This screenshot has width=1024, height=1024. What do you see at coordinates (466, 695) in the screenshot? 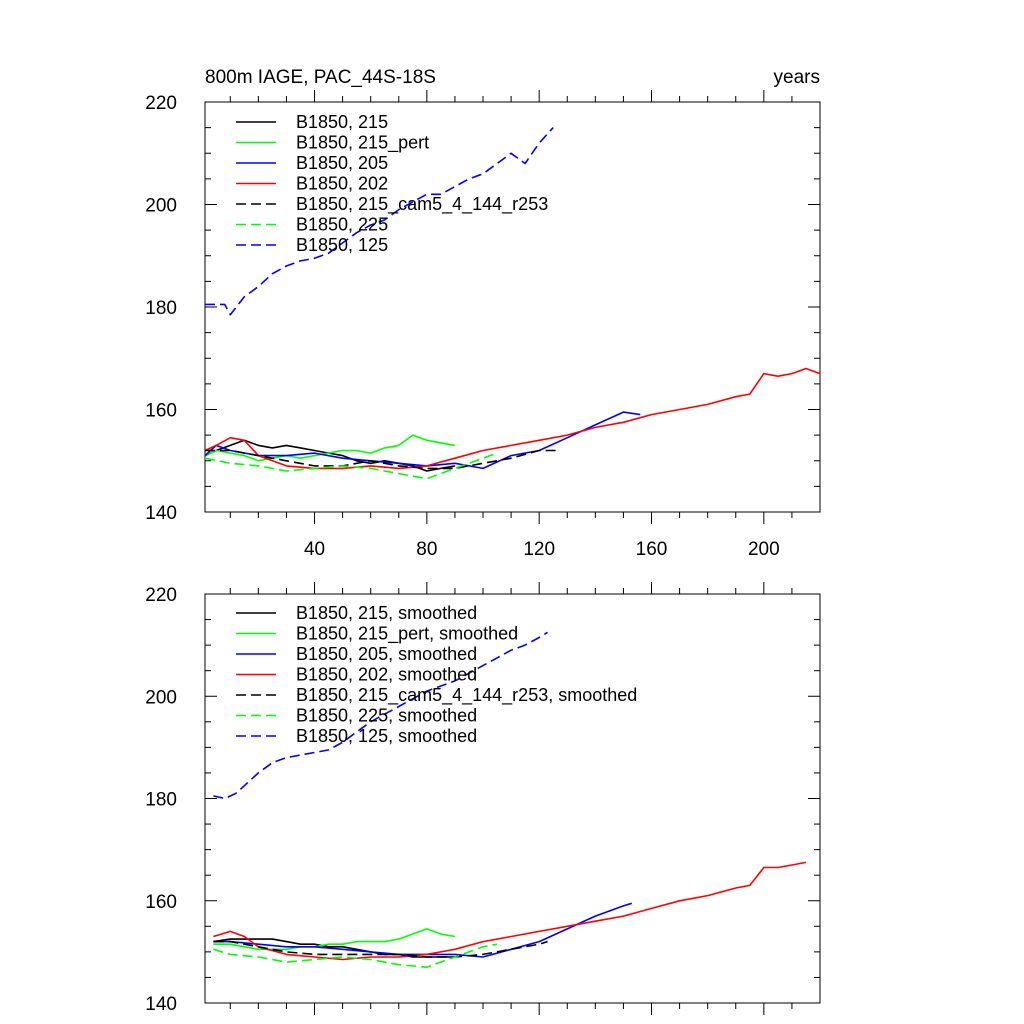
I see `legend-label: B1850, 215_cam5_4_144_r253, smoothed` at bounding box center [466, 695].